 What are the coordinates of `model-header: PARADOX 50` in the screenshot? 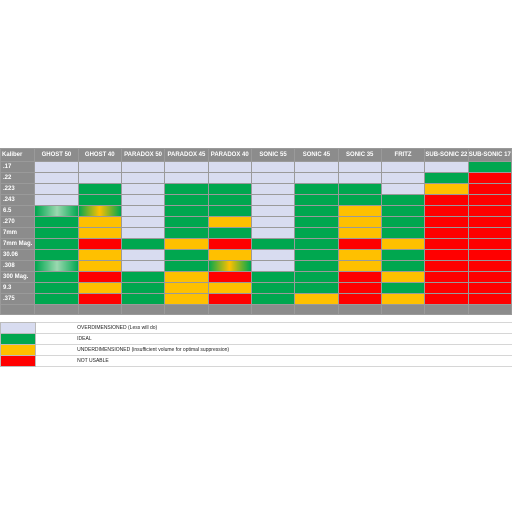 It's located at (143, 155).